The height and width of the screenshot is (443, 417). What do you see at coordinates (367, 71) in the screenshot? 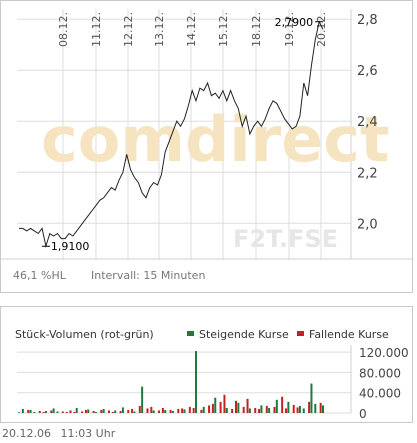
I see `y-tick-label: 2,6` at bounding box center [367, 71].